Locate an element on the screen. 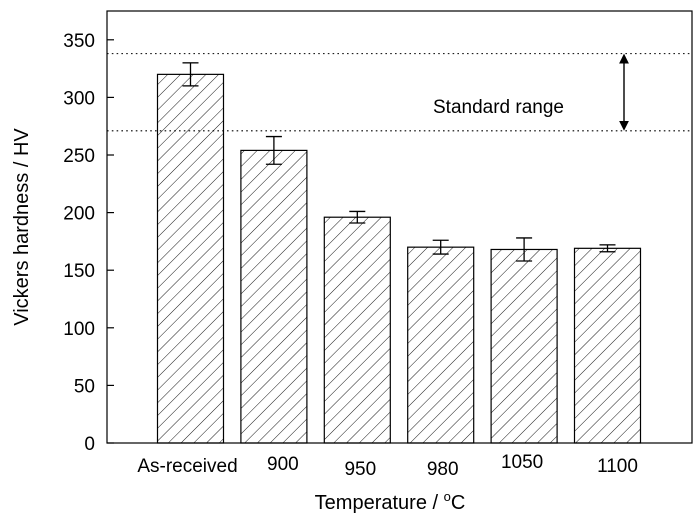  x-tick-label: 980 is located at coordinates (443, 469).